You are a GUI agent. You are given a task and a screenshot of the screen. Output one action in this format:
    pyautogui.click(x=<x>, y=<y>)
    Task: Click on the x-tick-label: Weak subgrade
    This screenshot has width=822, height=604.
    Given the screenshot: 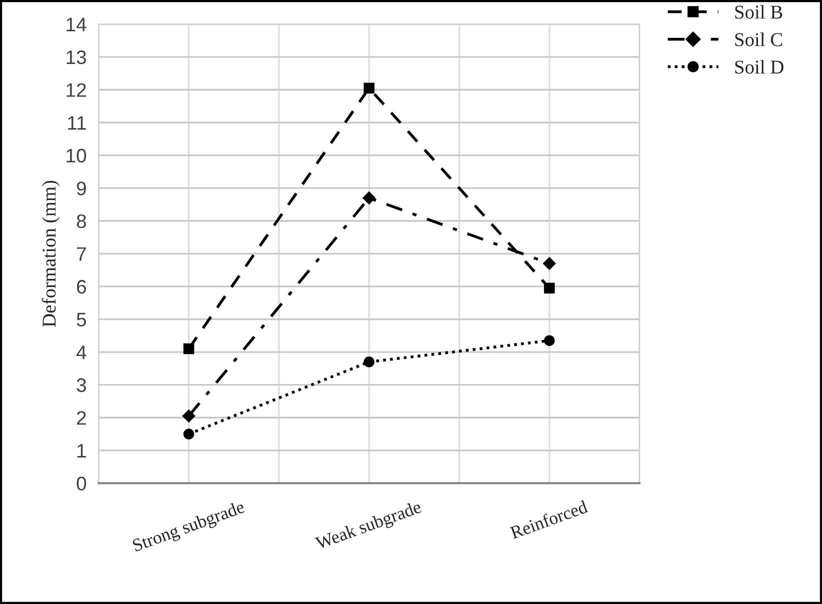 What is the action you would take?
    pyautogui.click(x=369, y=527)
    